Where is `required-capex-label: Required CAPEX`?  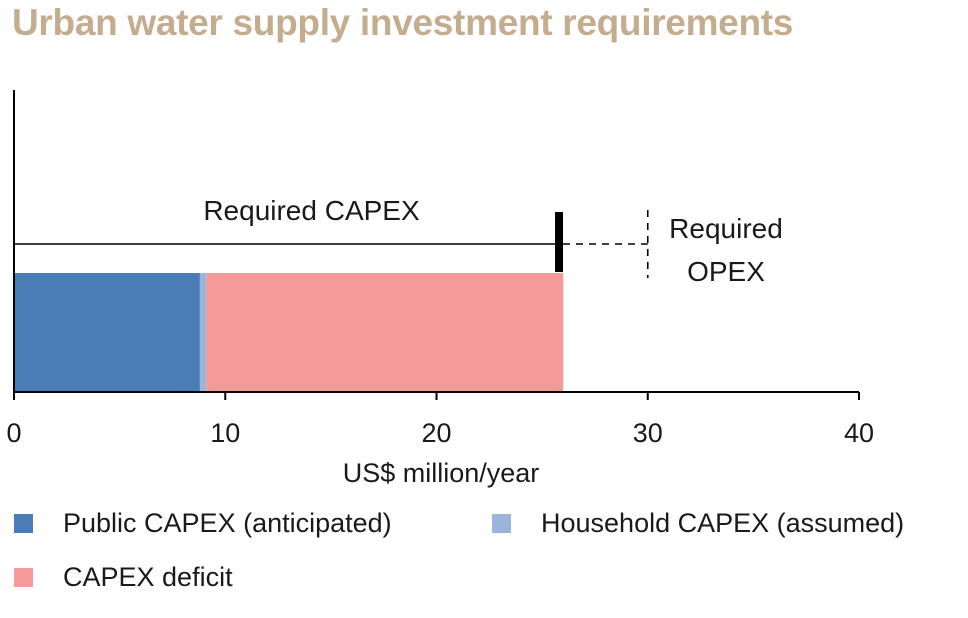
required-capex-label: Required CAPEX is located at coordinates (311, 210).